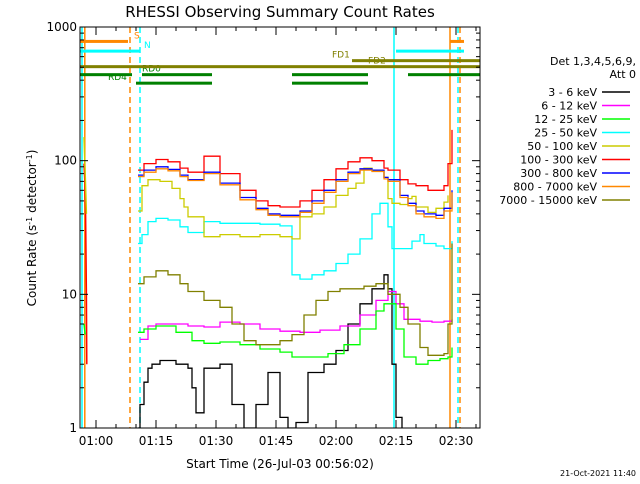 This screenshot has height=484, width=640. Describe the element at coordinates (565, 133) in the screenshot. I see `legend-label: 25 - 50 keV` at that location.